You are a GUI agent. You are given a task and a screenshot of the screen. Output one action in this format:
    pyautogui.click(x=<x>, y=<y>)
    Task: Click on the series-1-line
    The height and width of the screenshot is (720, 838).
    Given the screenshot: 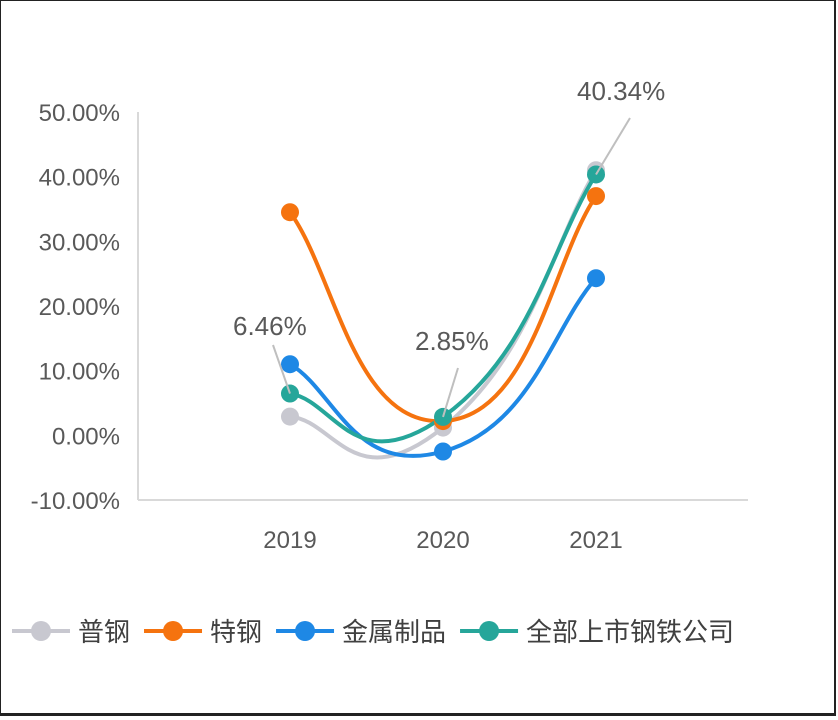 What is the action you would take?
    pyautogui.click(x=443, y=309)
    